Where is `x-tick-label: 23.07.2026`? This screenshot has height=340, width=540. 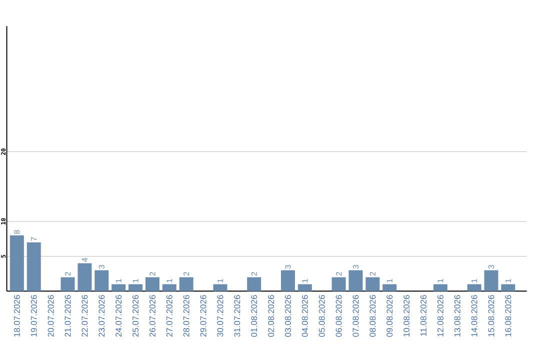
x-tick-label: 23.07.2026 is located at coordinates (101, 316).